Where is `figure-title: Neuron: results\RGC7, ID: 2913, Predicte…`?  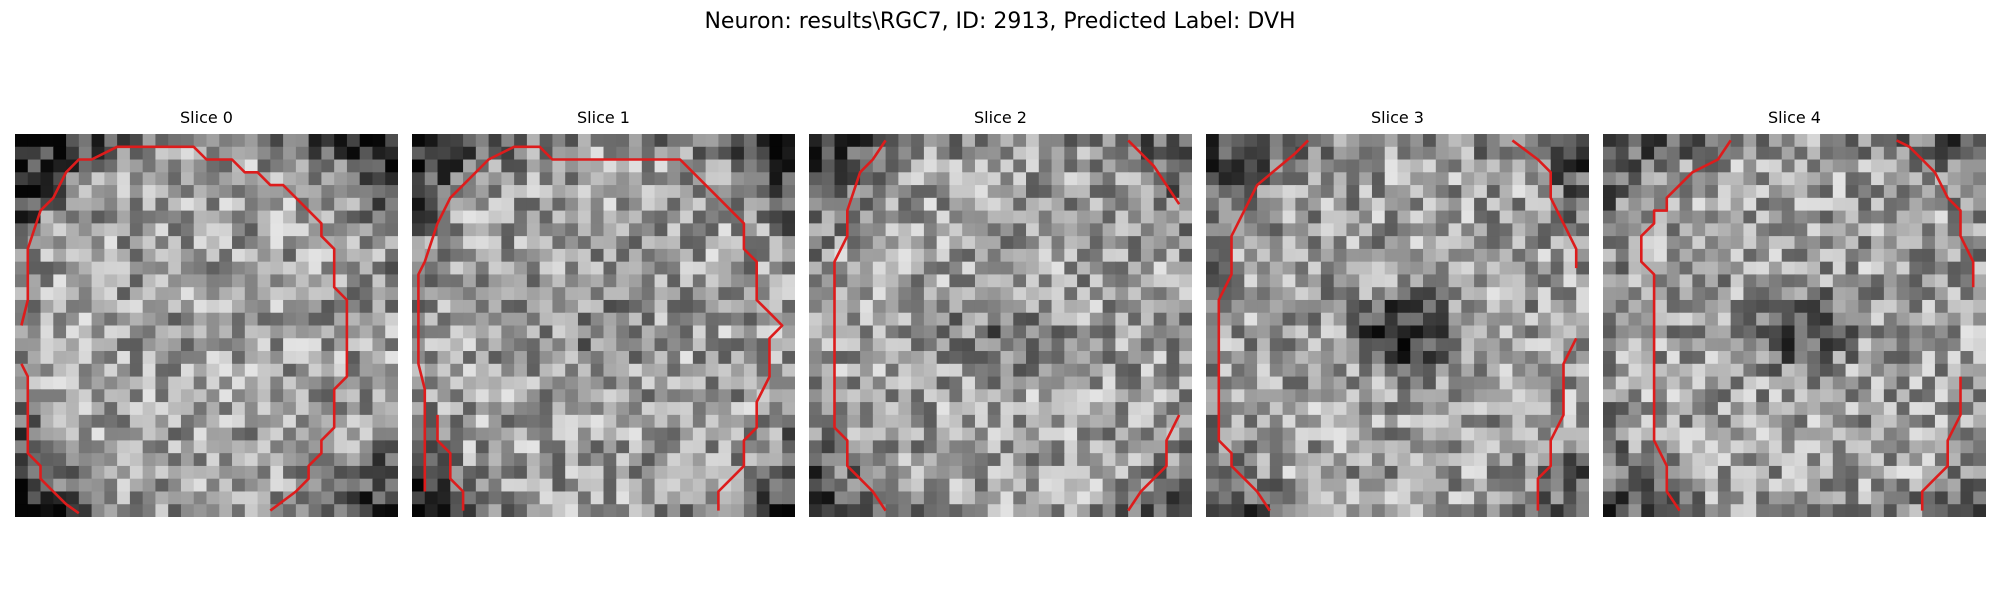
figure-title: Neuron: results\RGC7, ID: 2913, Predicte… is located at coordinates (1000, 21).